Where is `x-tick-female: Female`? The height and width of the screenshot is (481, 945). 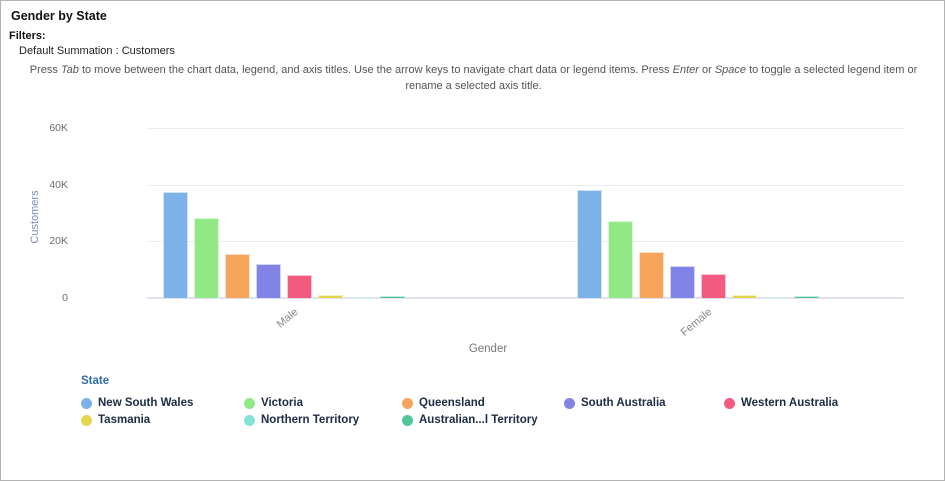
x-tick-female: Female is located at coordinates (696, 322).